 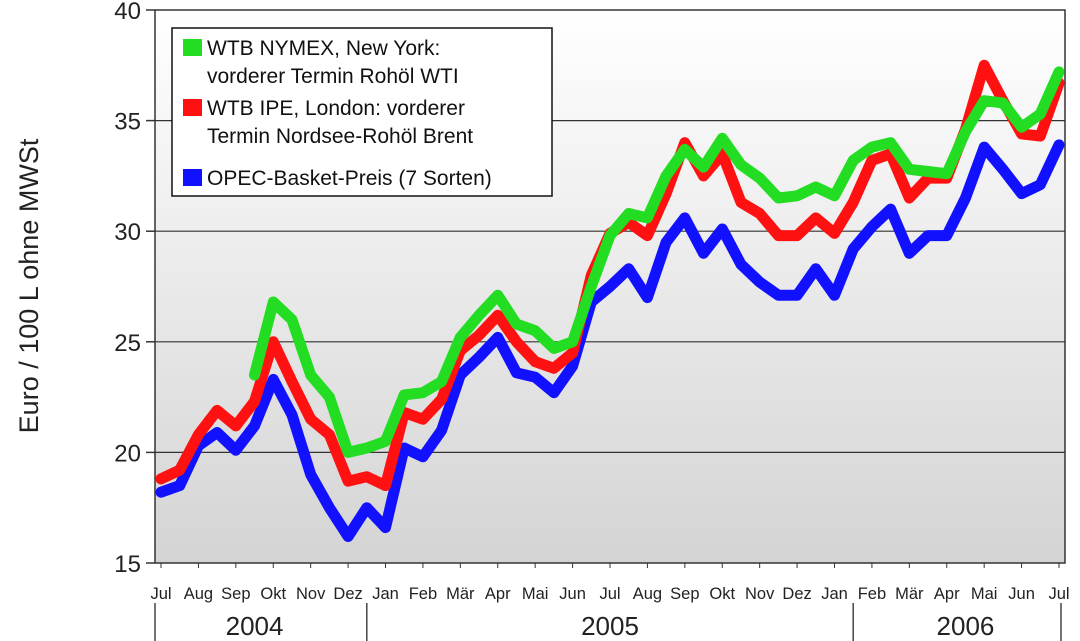 What do you see at coordinates (872, 594) in the screenshot?
I see `x-tick-label-feb-19: Feb` at bounding box center [872, 594].